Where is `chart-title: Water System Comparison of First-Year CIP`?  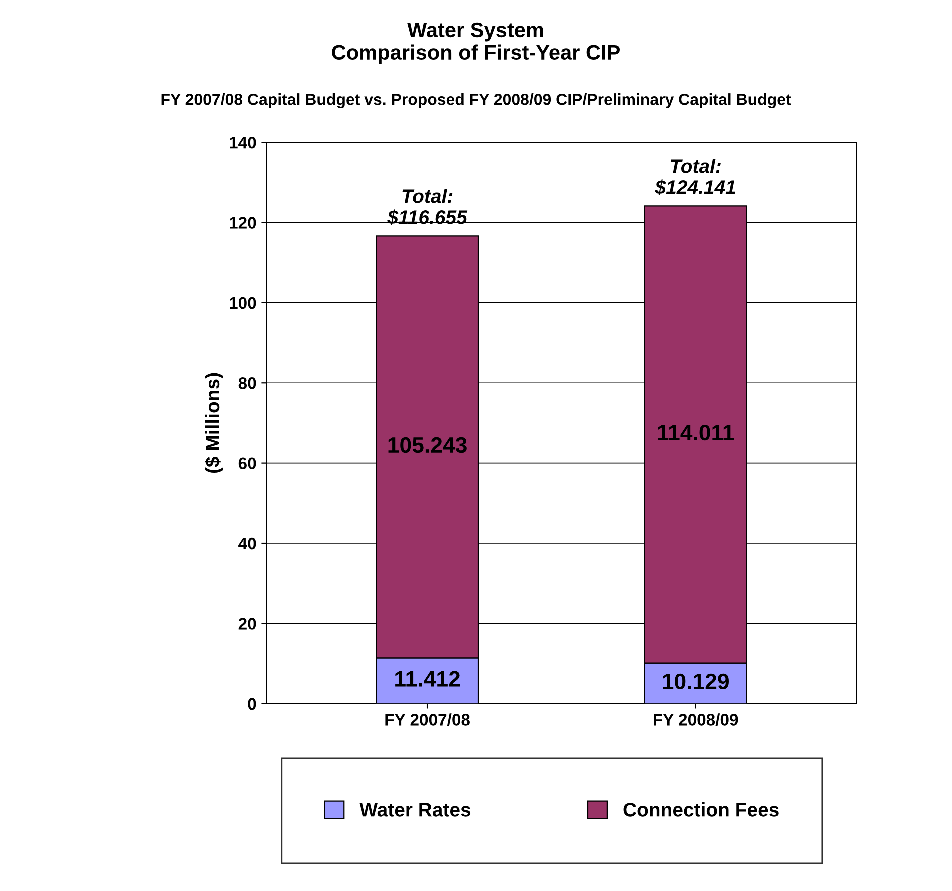 chart-title: Water System Comparison of First-Year CIP is located at coordinates (476, 43).